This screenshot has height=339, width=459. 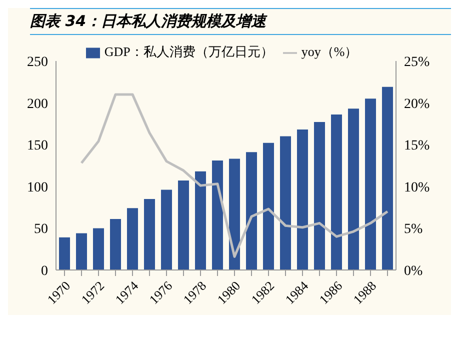 I want to click on legend-label: GDP：私人消费（万亿日元）, so click(x=189, y=51).